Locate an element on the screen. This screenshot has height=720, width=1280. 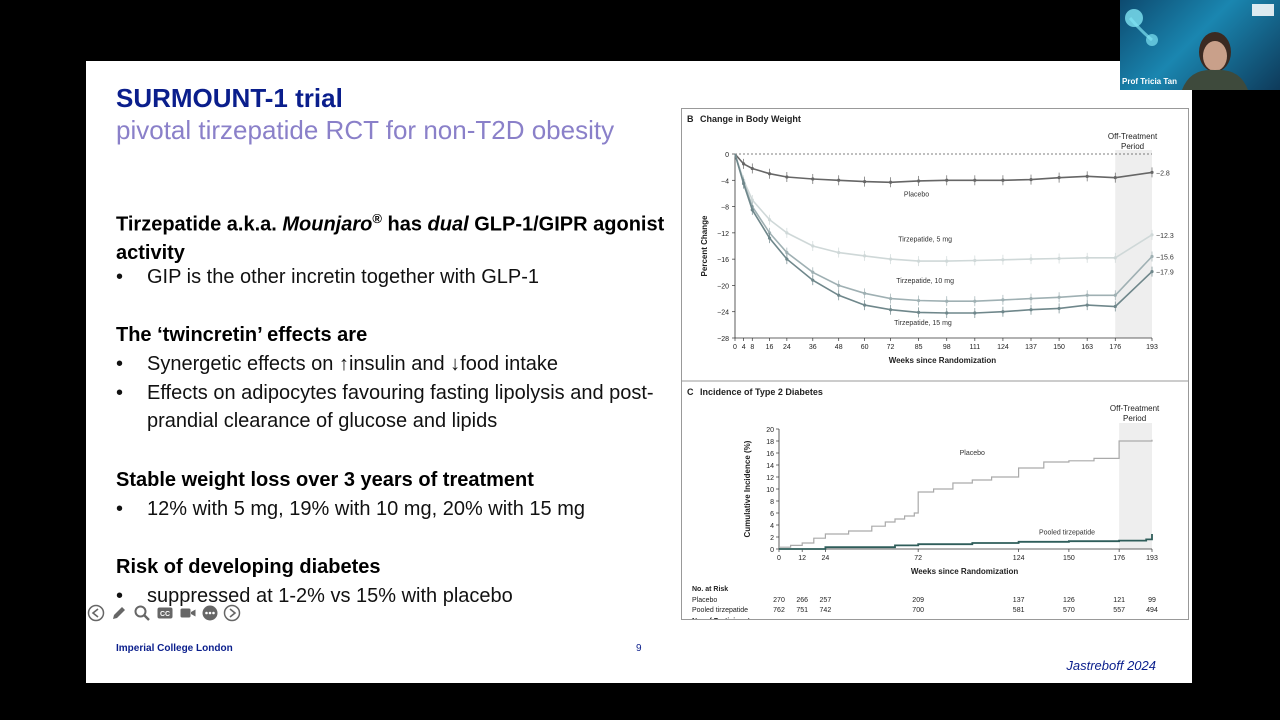
end-value-label: −15.6 is located at coordinates (1165, 258).